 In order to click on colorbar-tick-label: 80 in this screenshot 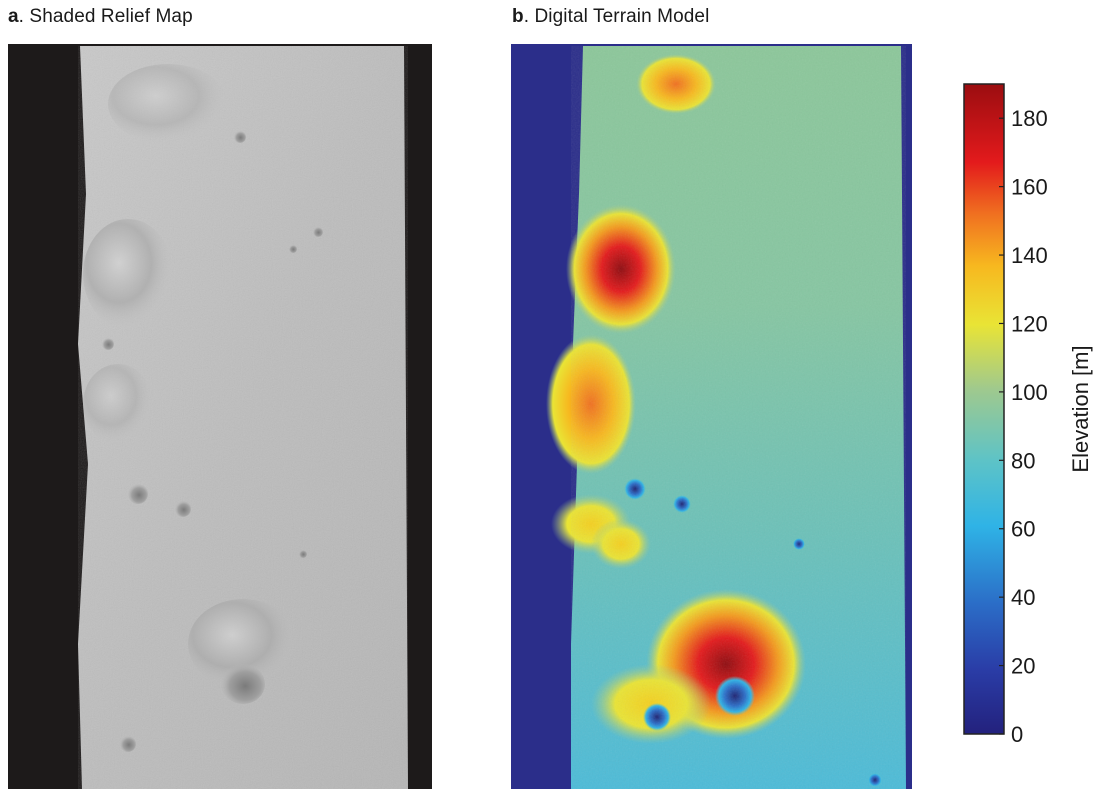, I will do `click(1023, 460)`.